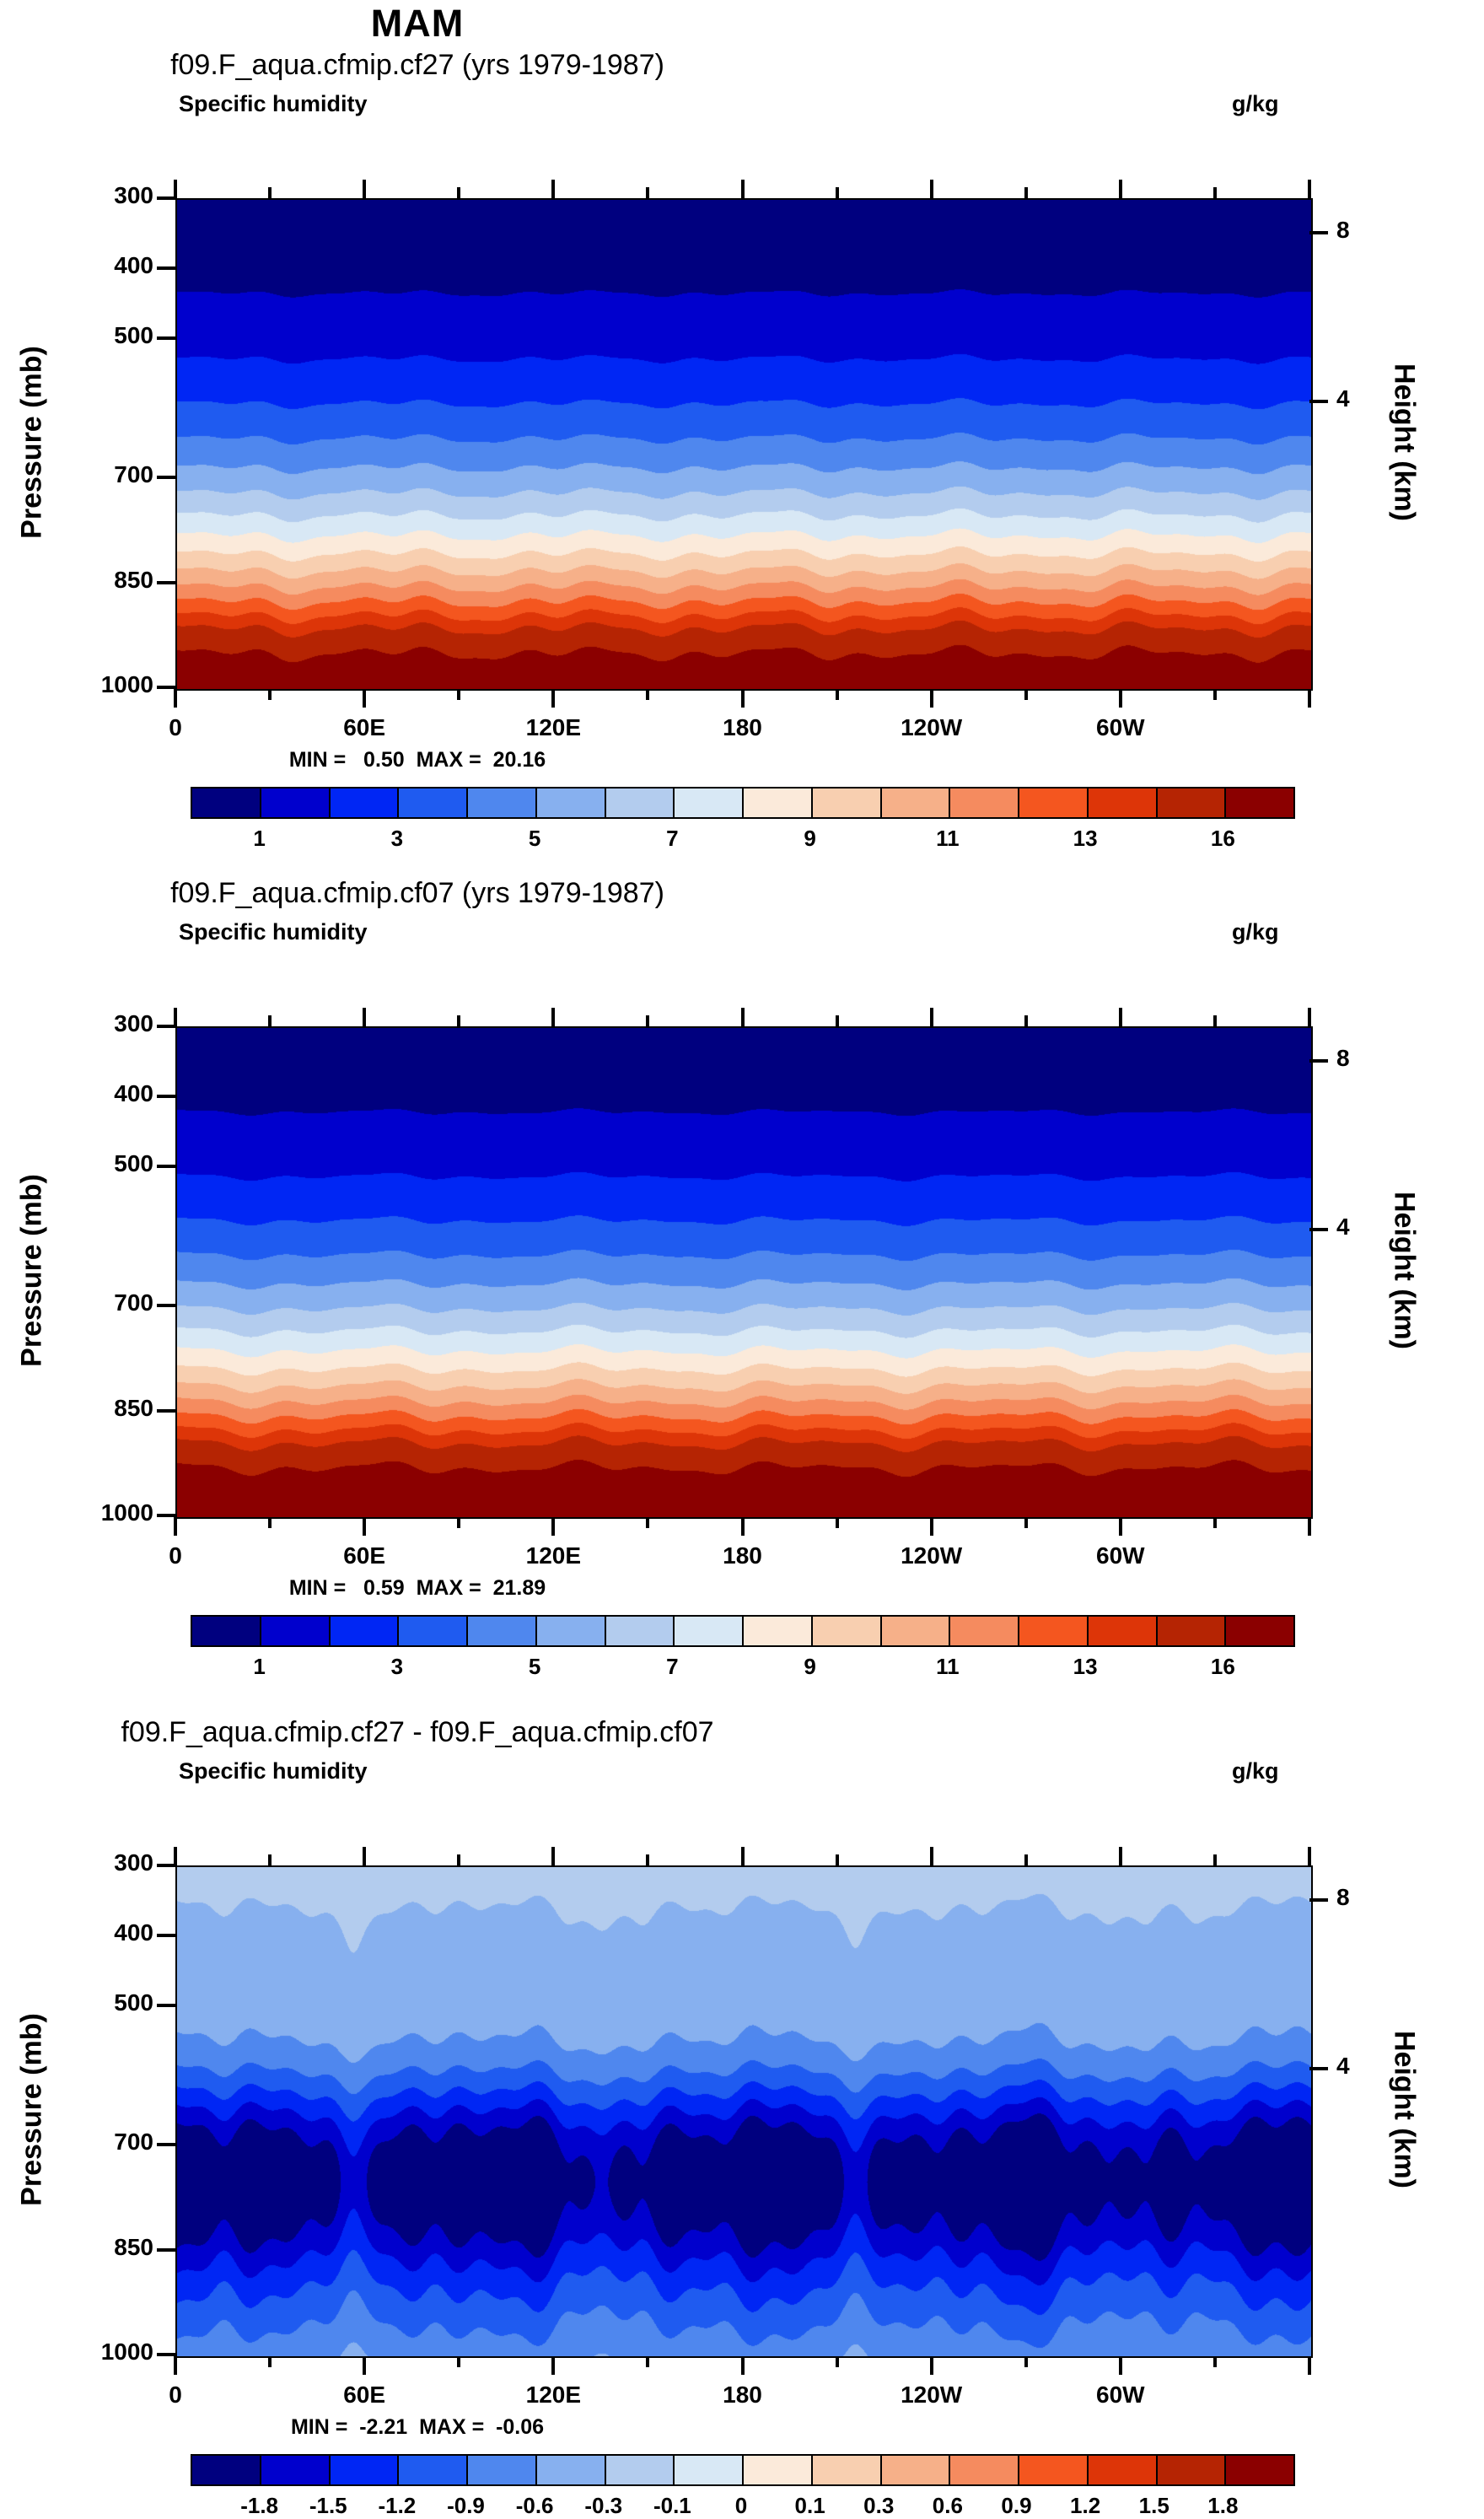 The height and width of the screenshot is (2519, 1484). Describe the element at coordinates (879, 2505) in the screenshot. I see `colorbar-tick-label: 0.3` at that location.